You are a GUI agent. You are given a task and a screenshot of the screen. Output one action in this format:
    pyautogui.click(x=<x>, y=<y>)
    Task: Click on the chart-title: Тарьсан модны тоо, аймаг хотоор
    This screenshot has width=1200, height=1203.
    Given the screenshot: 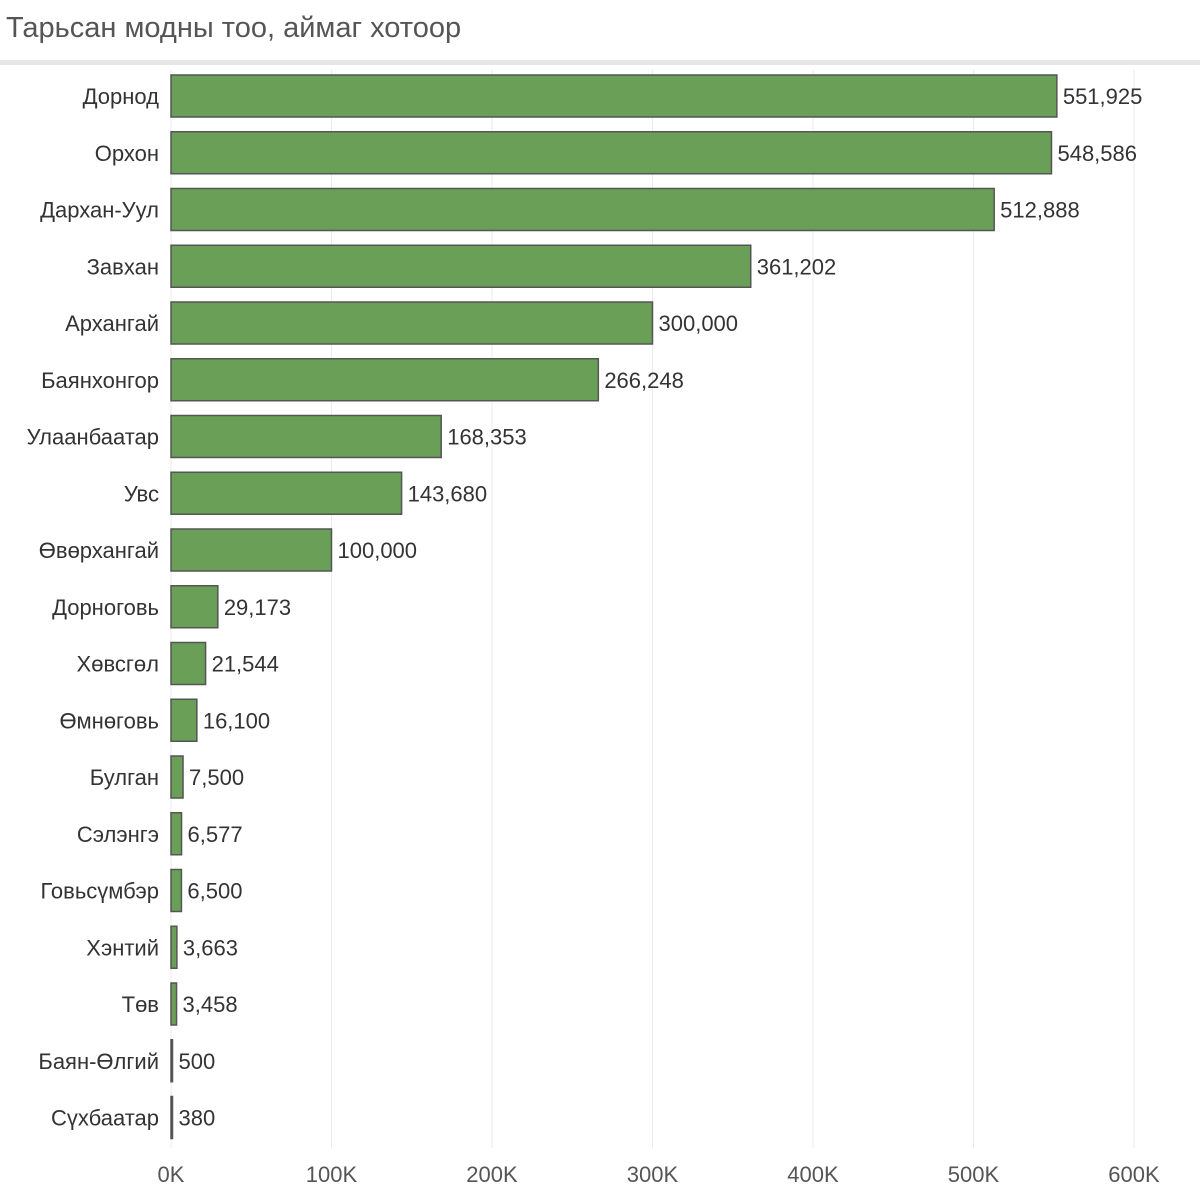 What is the action you would take?
    pyautogui.click(x=234, y=28)
    